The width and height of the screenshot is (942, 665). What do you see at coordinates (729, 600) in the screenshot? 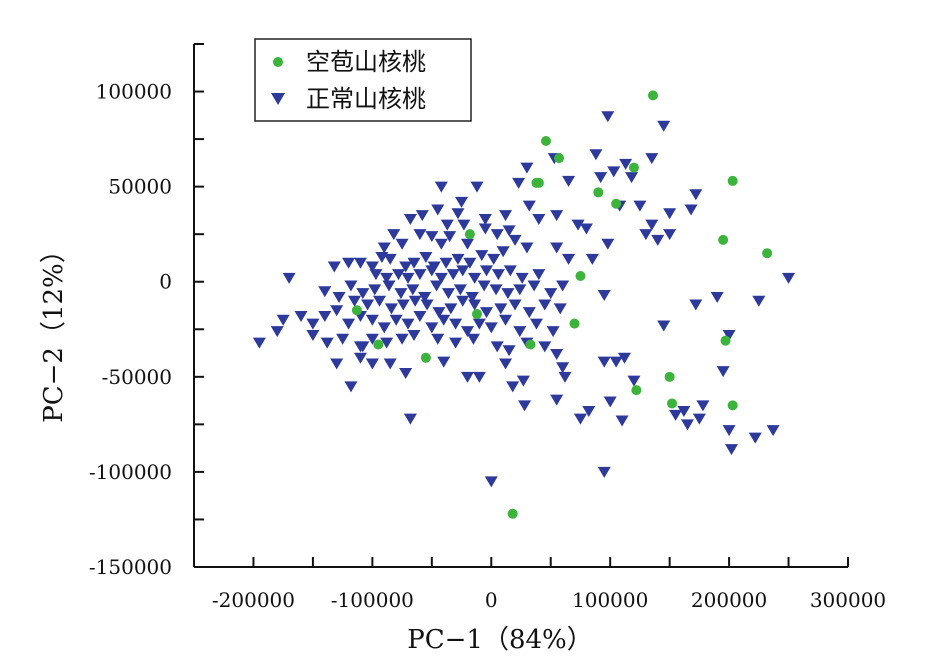
I see `x-tick-label: 200000` at bounding box center [729, 600].